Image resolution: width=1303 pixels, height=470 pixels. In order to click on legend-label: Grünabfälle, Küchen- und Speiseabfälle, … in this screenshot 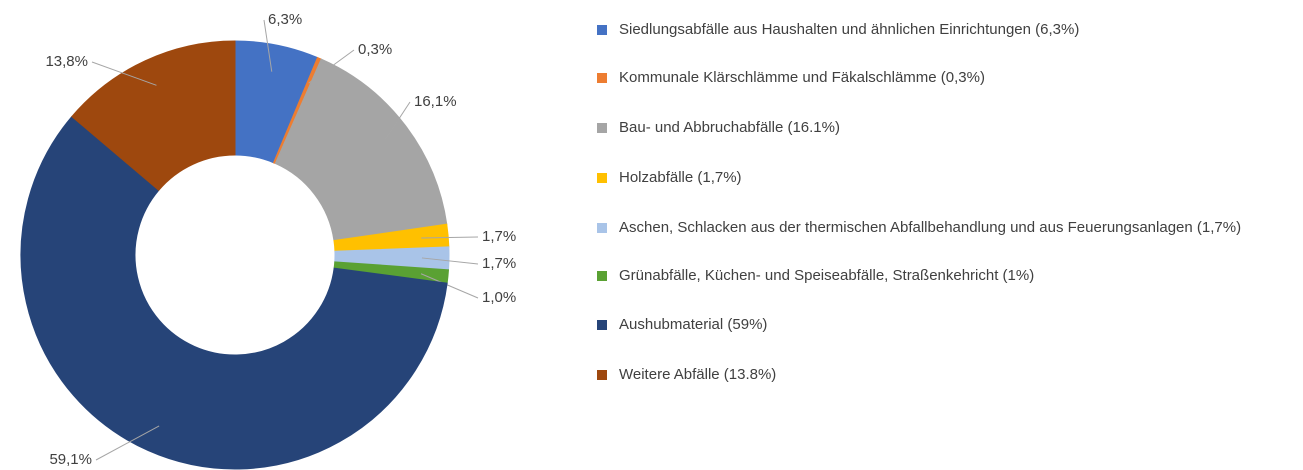, I will do `click(827, 275)`.